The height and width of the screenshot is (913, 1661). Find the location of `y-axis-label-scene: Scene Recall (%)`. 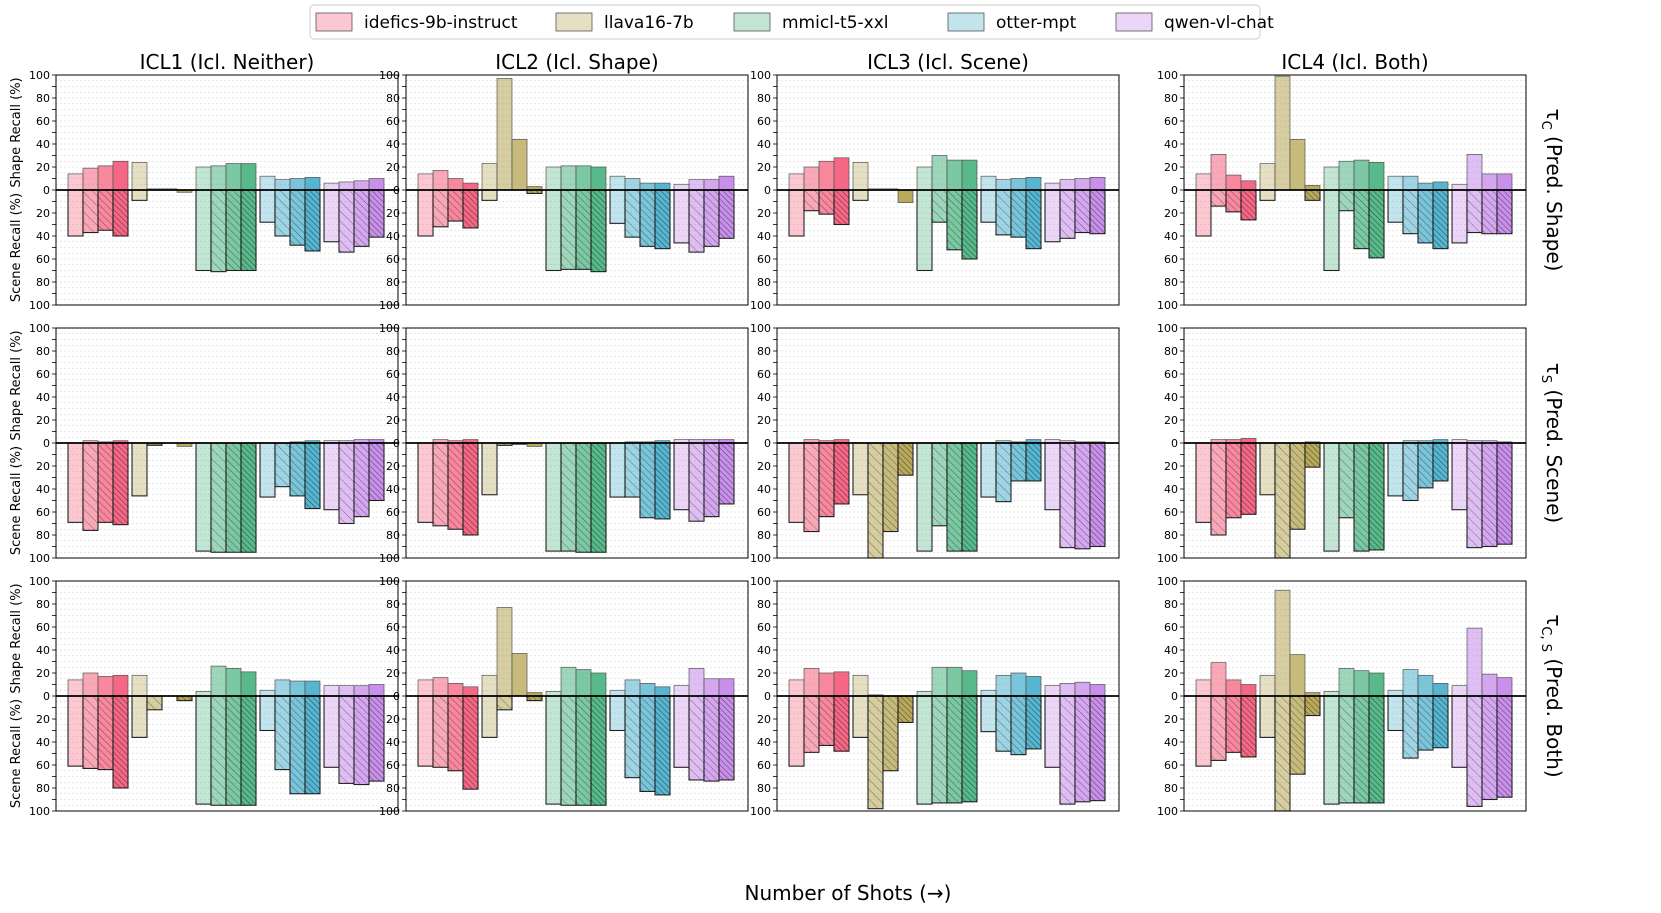

y-axis-label-scene: Scene Recall (%) is located at coordinates (16, 753).